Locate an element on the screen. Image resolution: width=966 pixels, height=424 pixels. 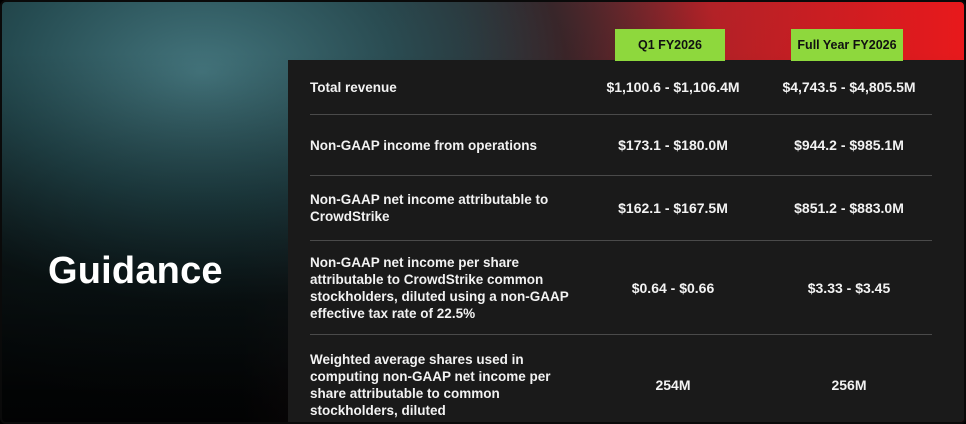
column-header-q1: Q1 FY2026 is located at coordinates (670, 45).